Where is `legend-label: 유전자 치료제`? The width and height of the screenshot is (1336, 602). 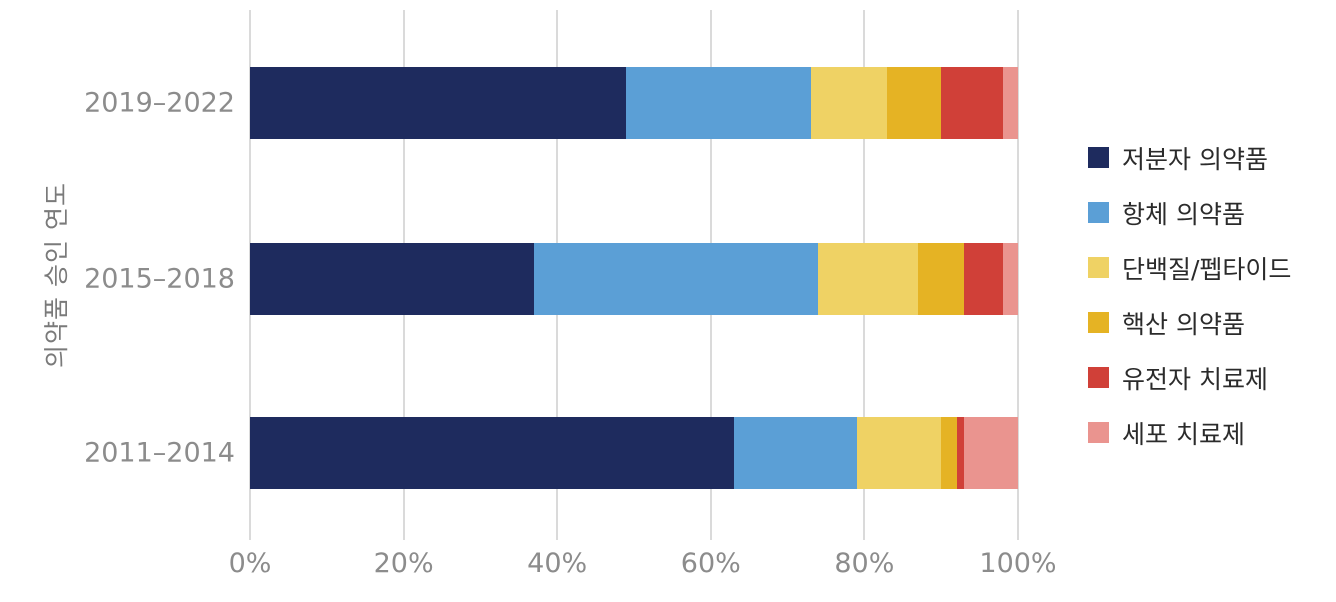
legend-label: 유전자 치료제 is located at coordinates (1195, 379).